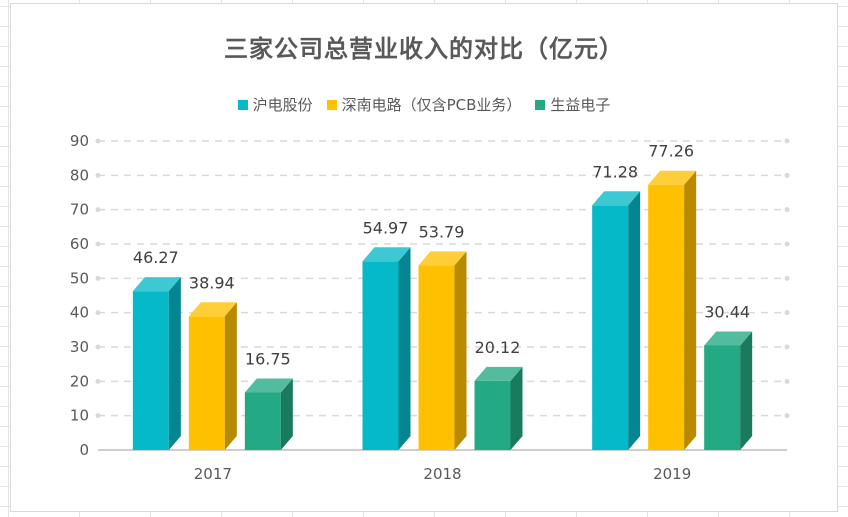 The height and width of the screenshot is (517, 848). I want to click on x-tick-label: 2019, so click(672, 474).